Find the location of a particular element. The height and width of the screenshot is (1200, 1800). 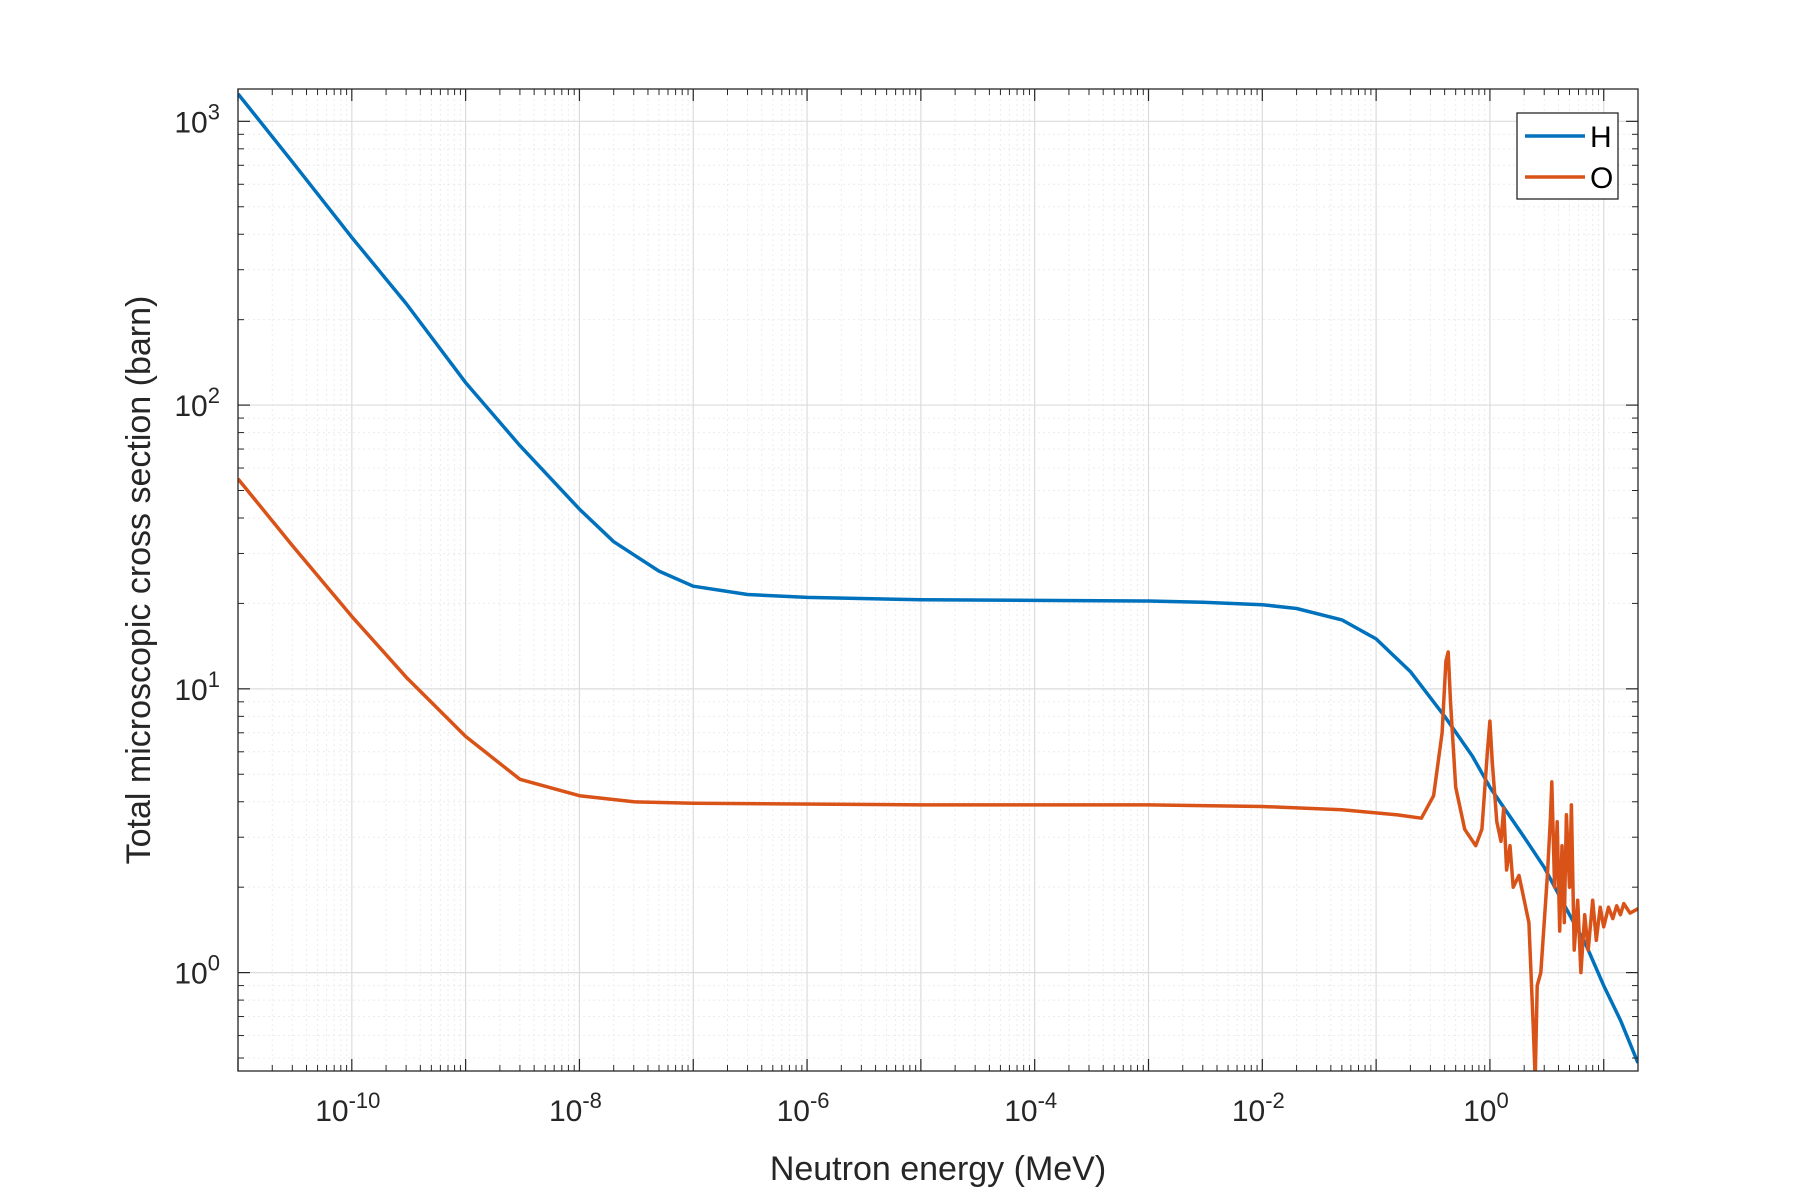

x-tick-labels: 10⁻¹⁰ 10⁻⁸ 10⁻⁶ 10⁻⁴ 10⁻² 10⁰ is located at coordinates (912, 1108).